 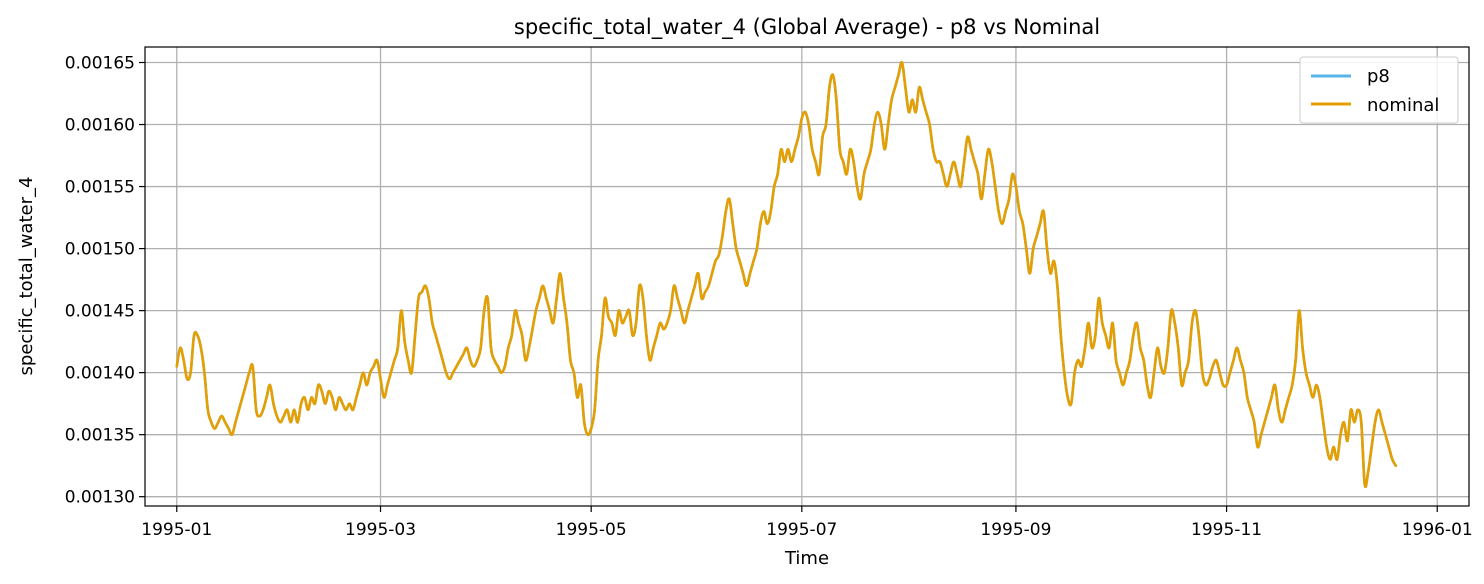 I want to click on x-tick-label: 1995-09, so click(x=1015, y=530).